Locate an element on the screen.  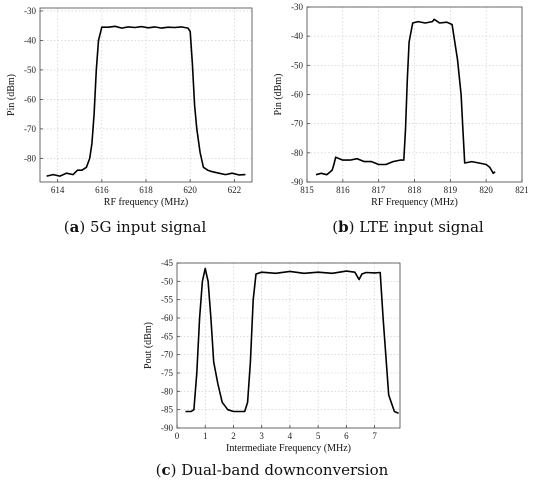
x-tick-label: 3 is located at coordinates (261, 436).